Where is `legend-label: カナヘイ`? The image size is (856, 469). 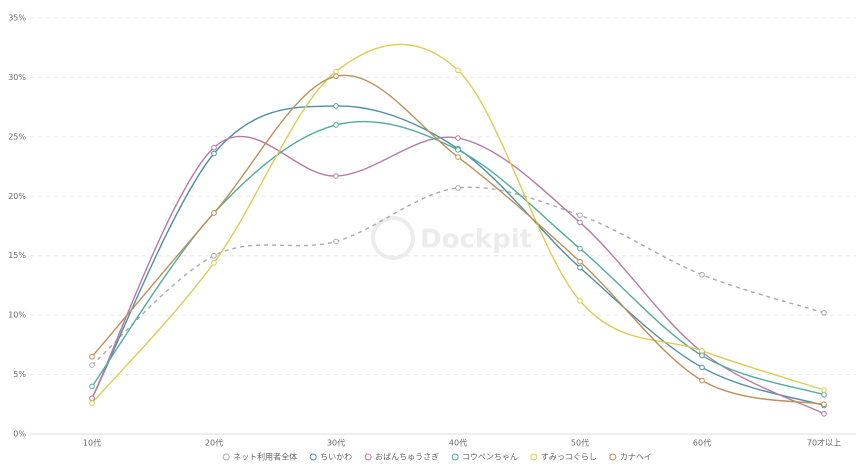 legend-label: カナヘイ is located at coordinates (636, 457).